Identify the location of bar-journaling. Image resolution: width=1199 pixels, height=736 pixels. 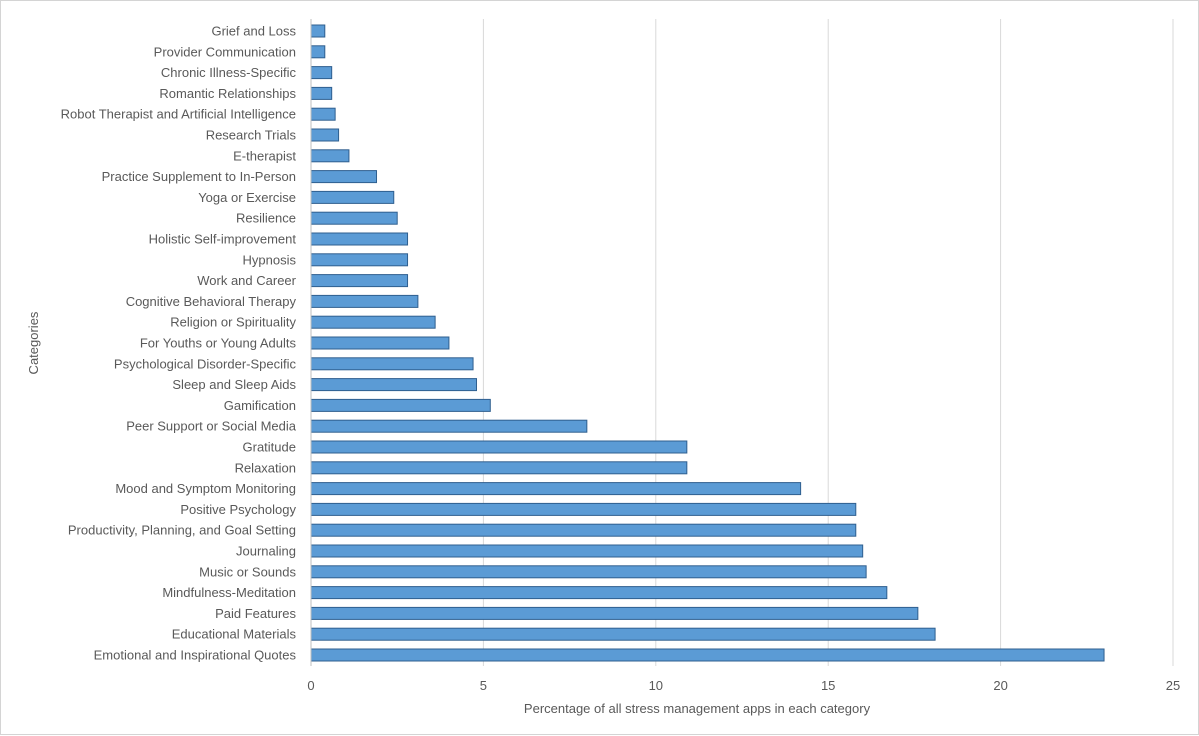
(587, 551).